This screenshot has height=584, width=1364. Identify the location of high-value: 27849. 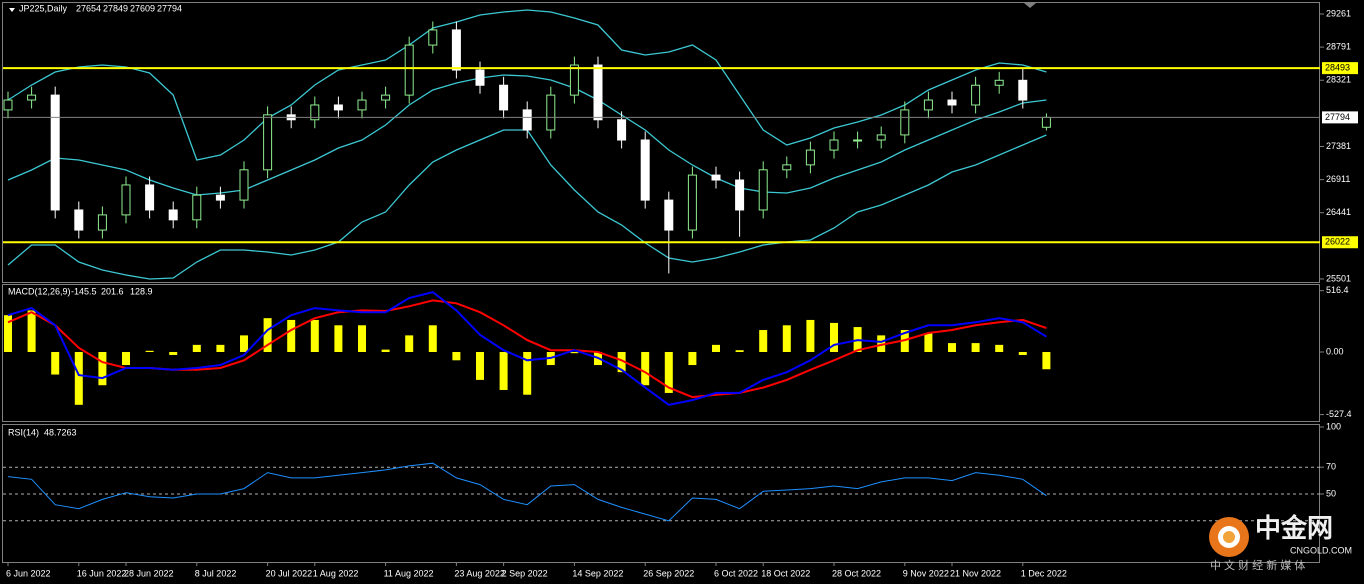
(115, 8).